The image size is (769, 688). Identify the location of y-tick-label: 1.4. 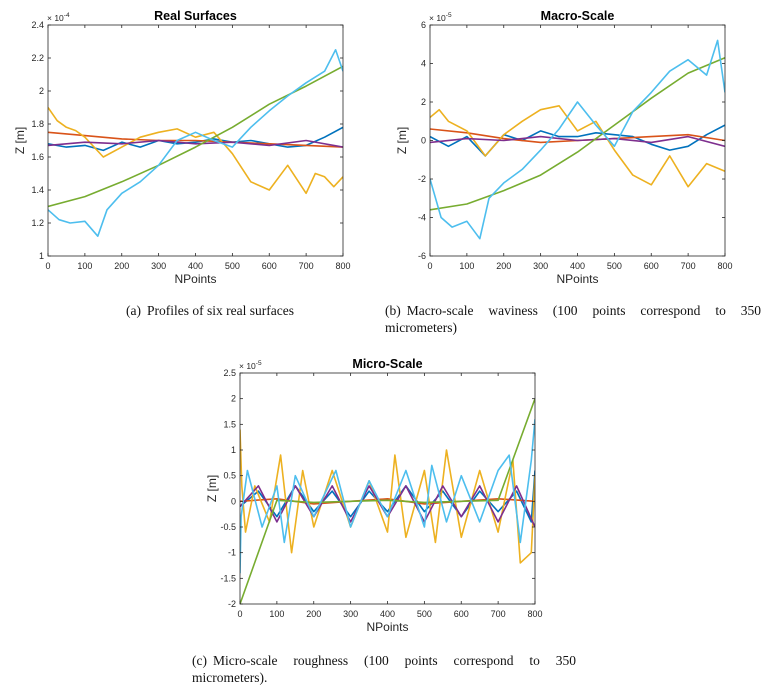
(37, 190).